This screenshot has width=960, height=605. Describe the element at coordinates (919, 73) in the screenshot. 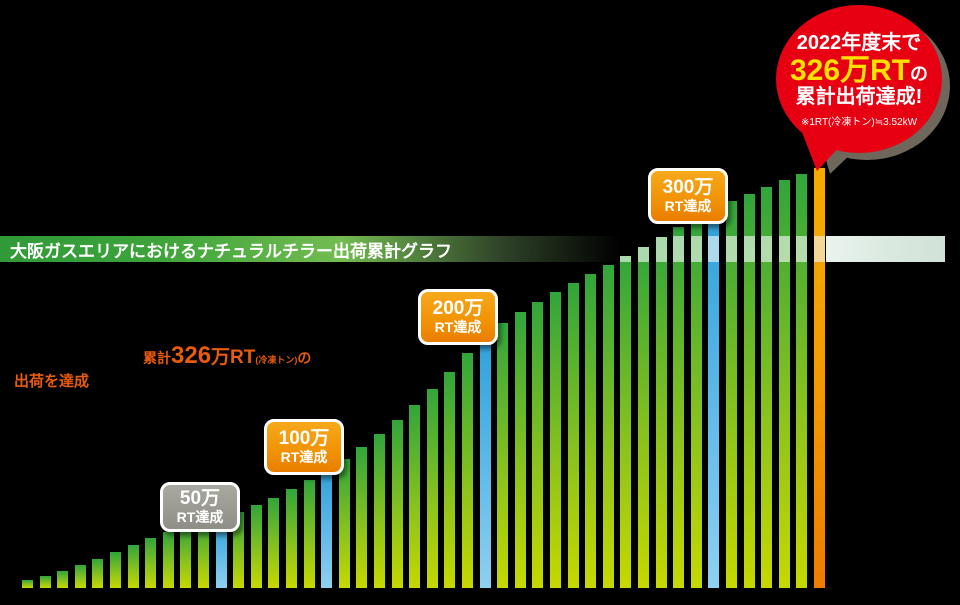

I see `balloon-value-suffix: の` at that location.